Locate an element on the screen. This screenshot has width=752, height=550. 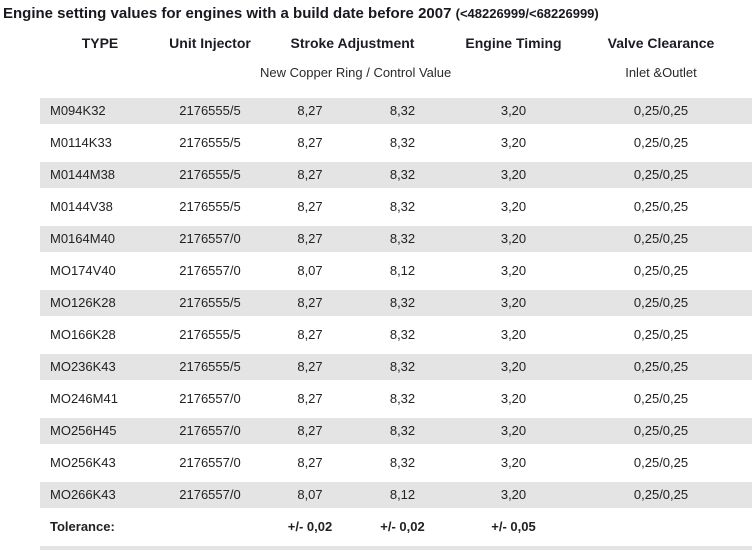
tolerance-label: Tolerance: is located at coordinates (82, 526).